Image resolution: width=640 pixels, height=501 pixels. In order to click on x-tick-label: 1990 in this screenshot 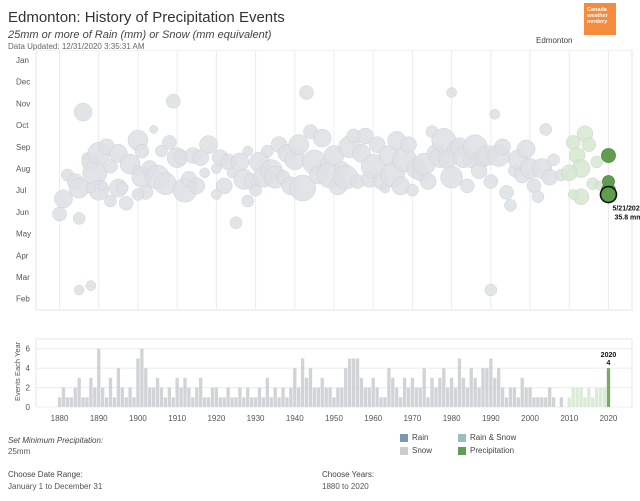, I will do `click(491, 418)`.